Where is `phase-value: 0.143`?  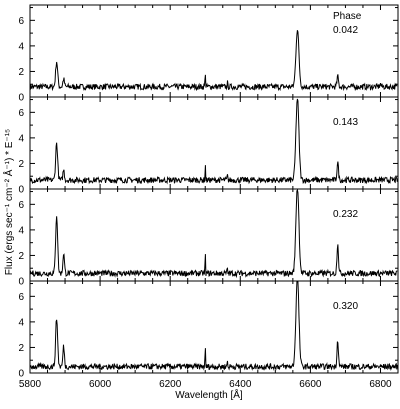 phase-value: 0.143 is located at coordinates (345, 122).